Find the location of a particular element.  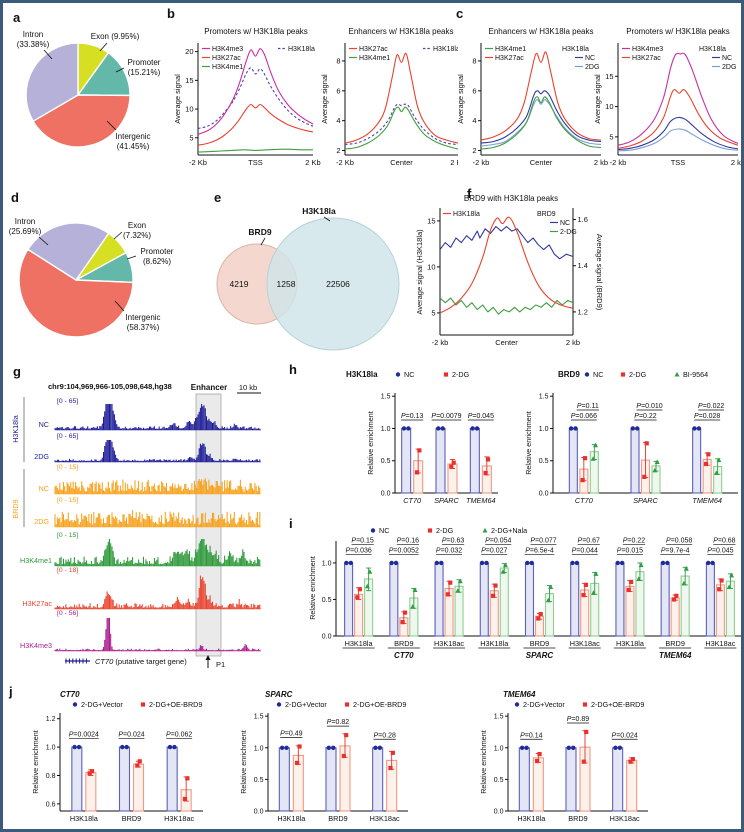

supergroup-label: SPARC is located at coordinates (540, 655).